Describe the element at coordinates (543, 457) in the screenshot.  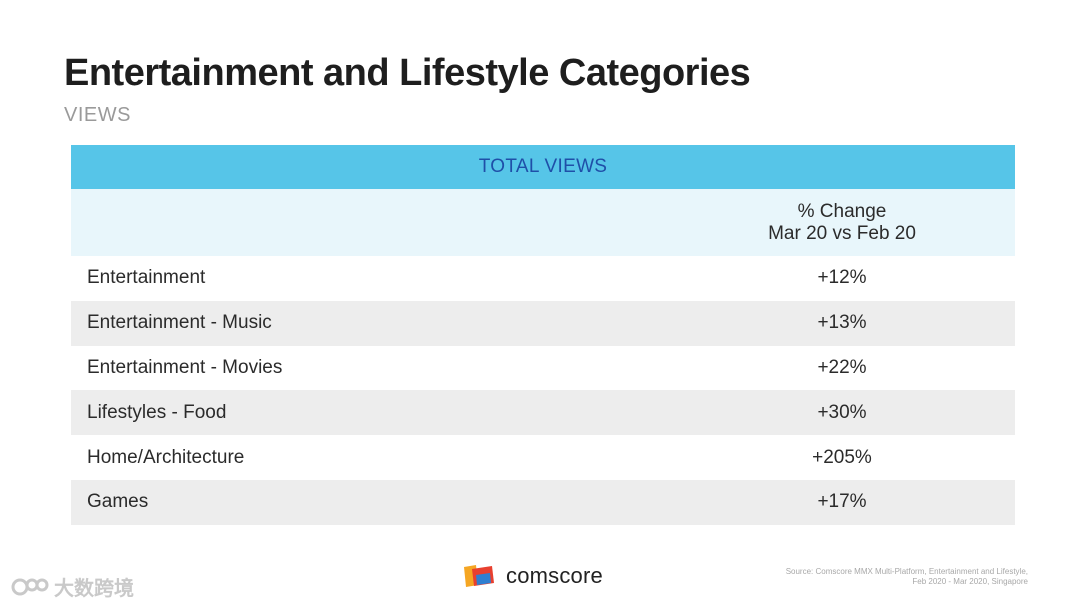
I see `table-row: Home/Architecture +205%` at that location.